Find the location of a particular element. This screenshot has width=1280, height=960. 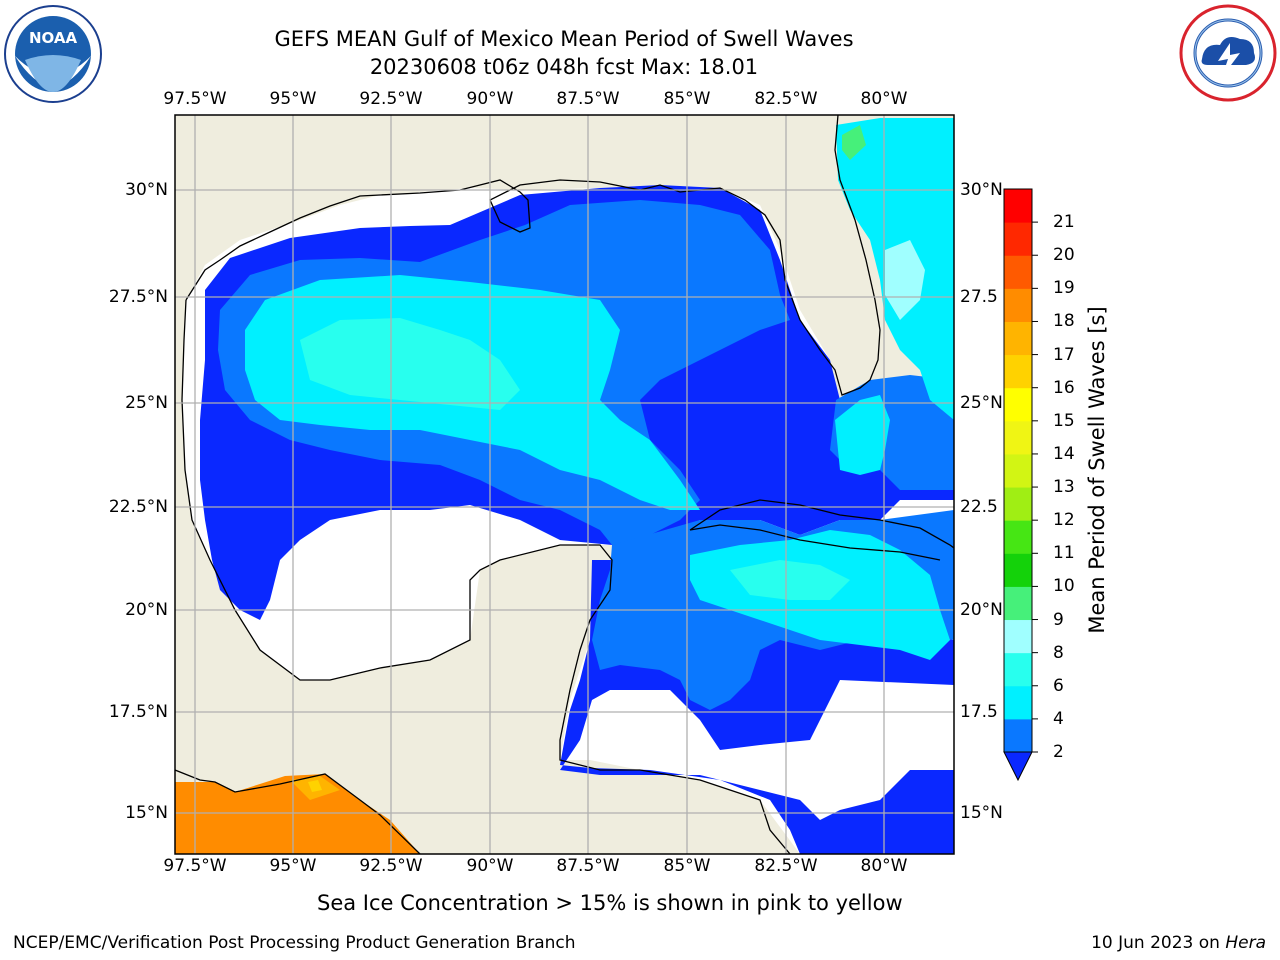

colorbar-tick-label: 19 is located at coordinates (1064, 288).